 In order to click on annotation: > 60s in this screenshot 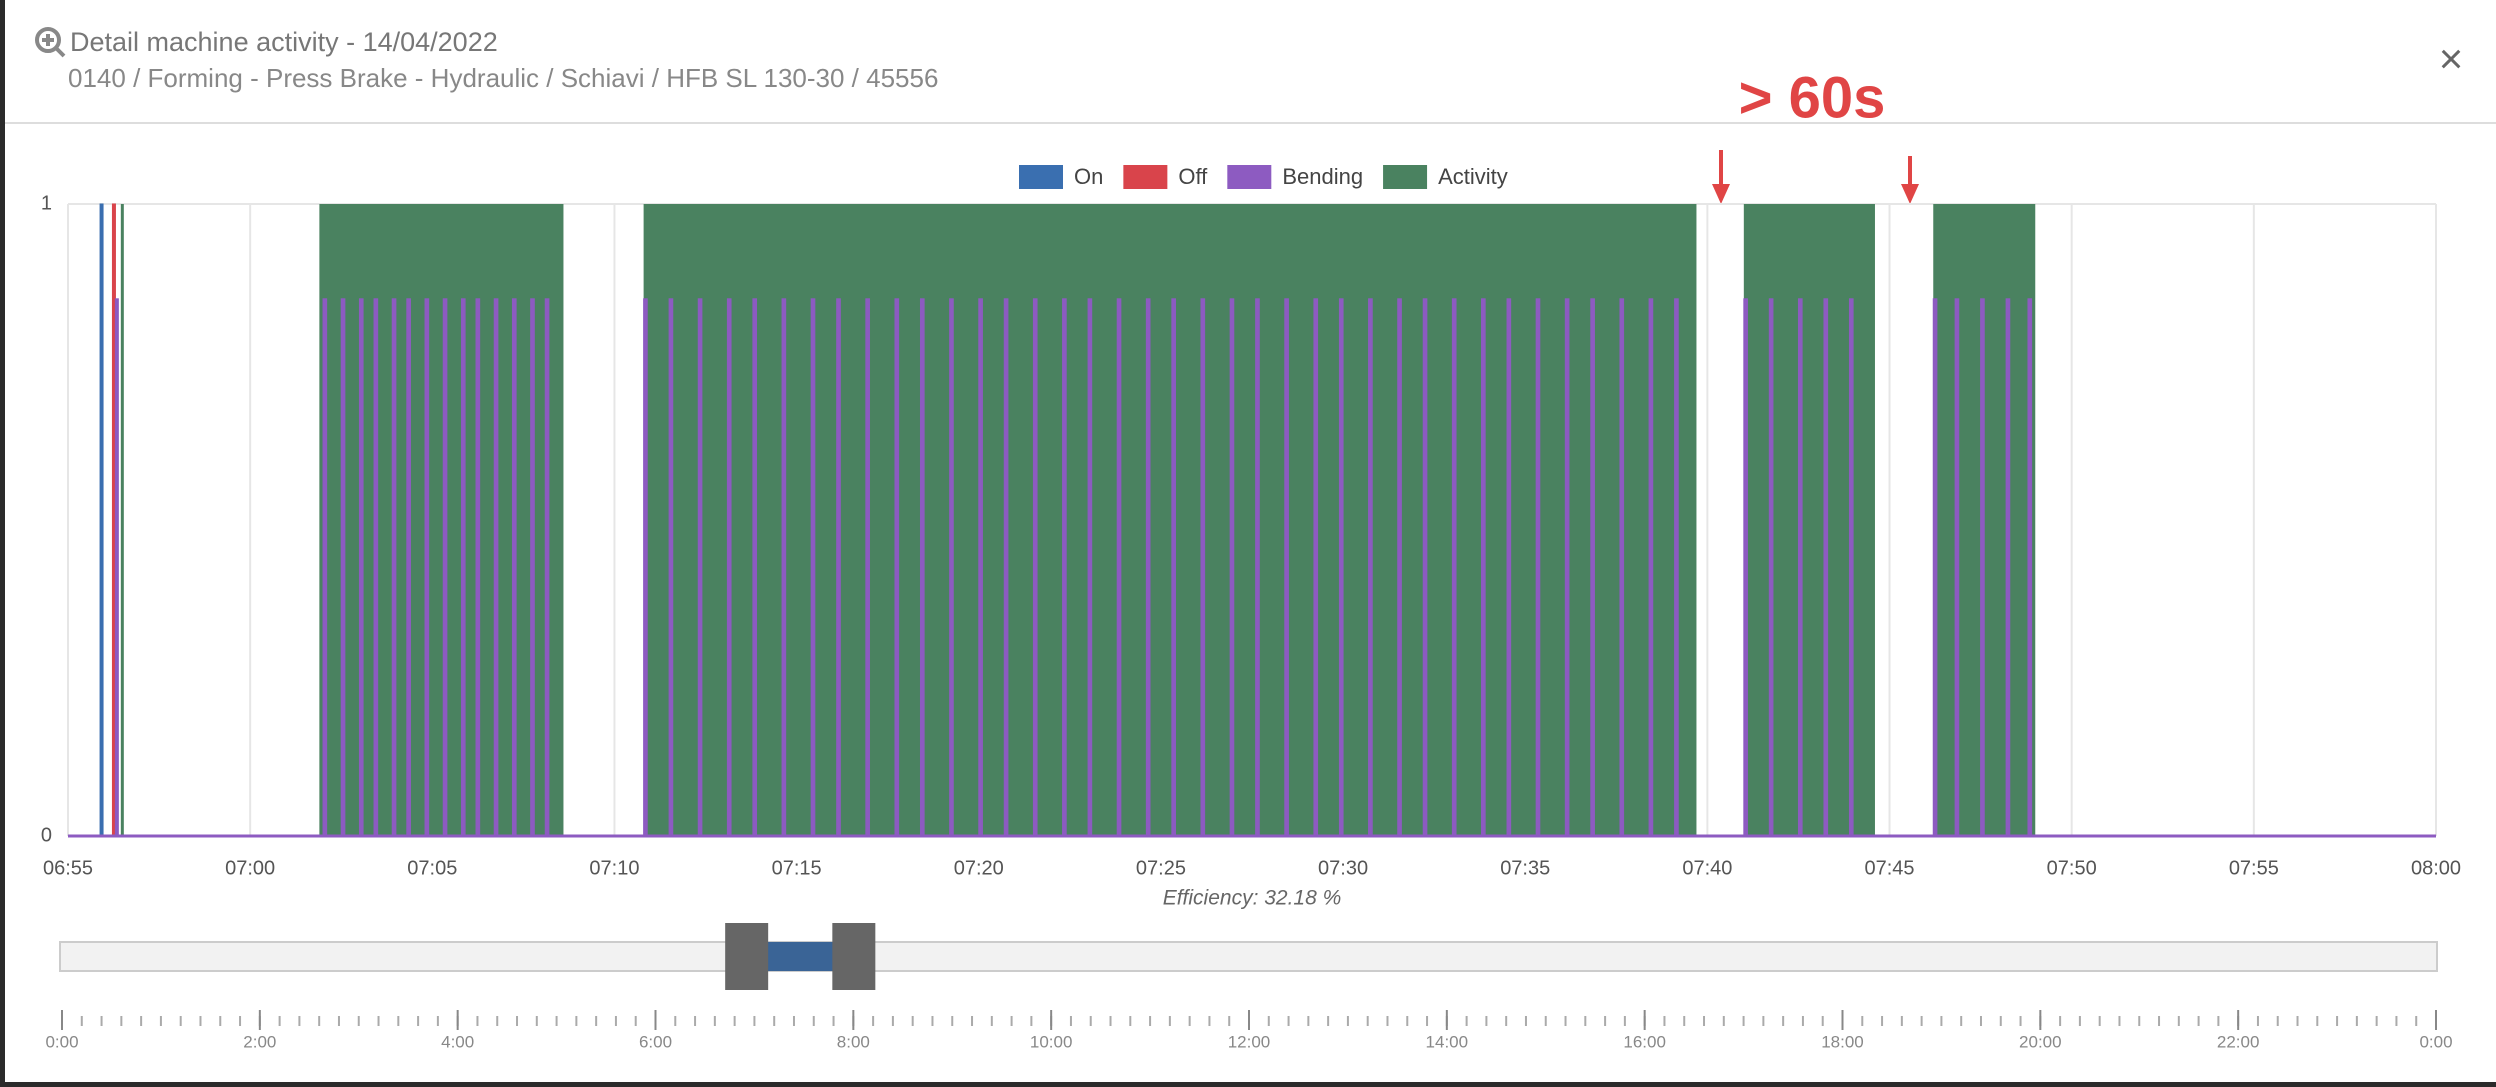, I will do `click(1812, 97)`.